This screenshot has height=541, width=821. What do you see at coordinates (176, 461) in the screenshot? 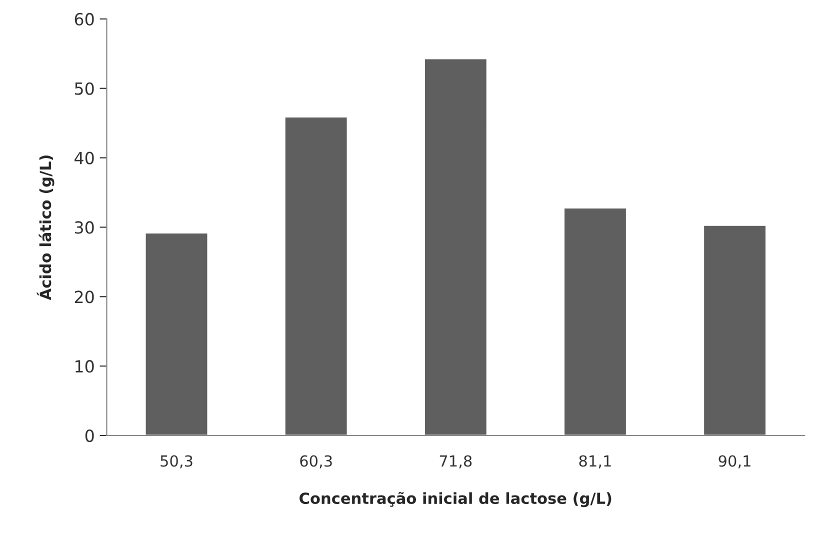
I see `x-tick-label: 50,3` at bounding box center [176, 461].